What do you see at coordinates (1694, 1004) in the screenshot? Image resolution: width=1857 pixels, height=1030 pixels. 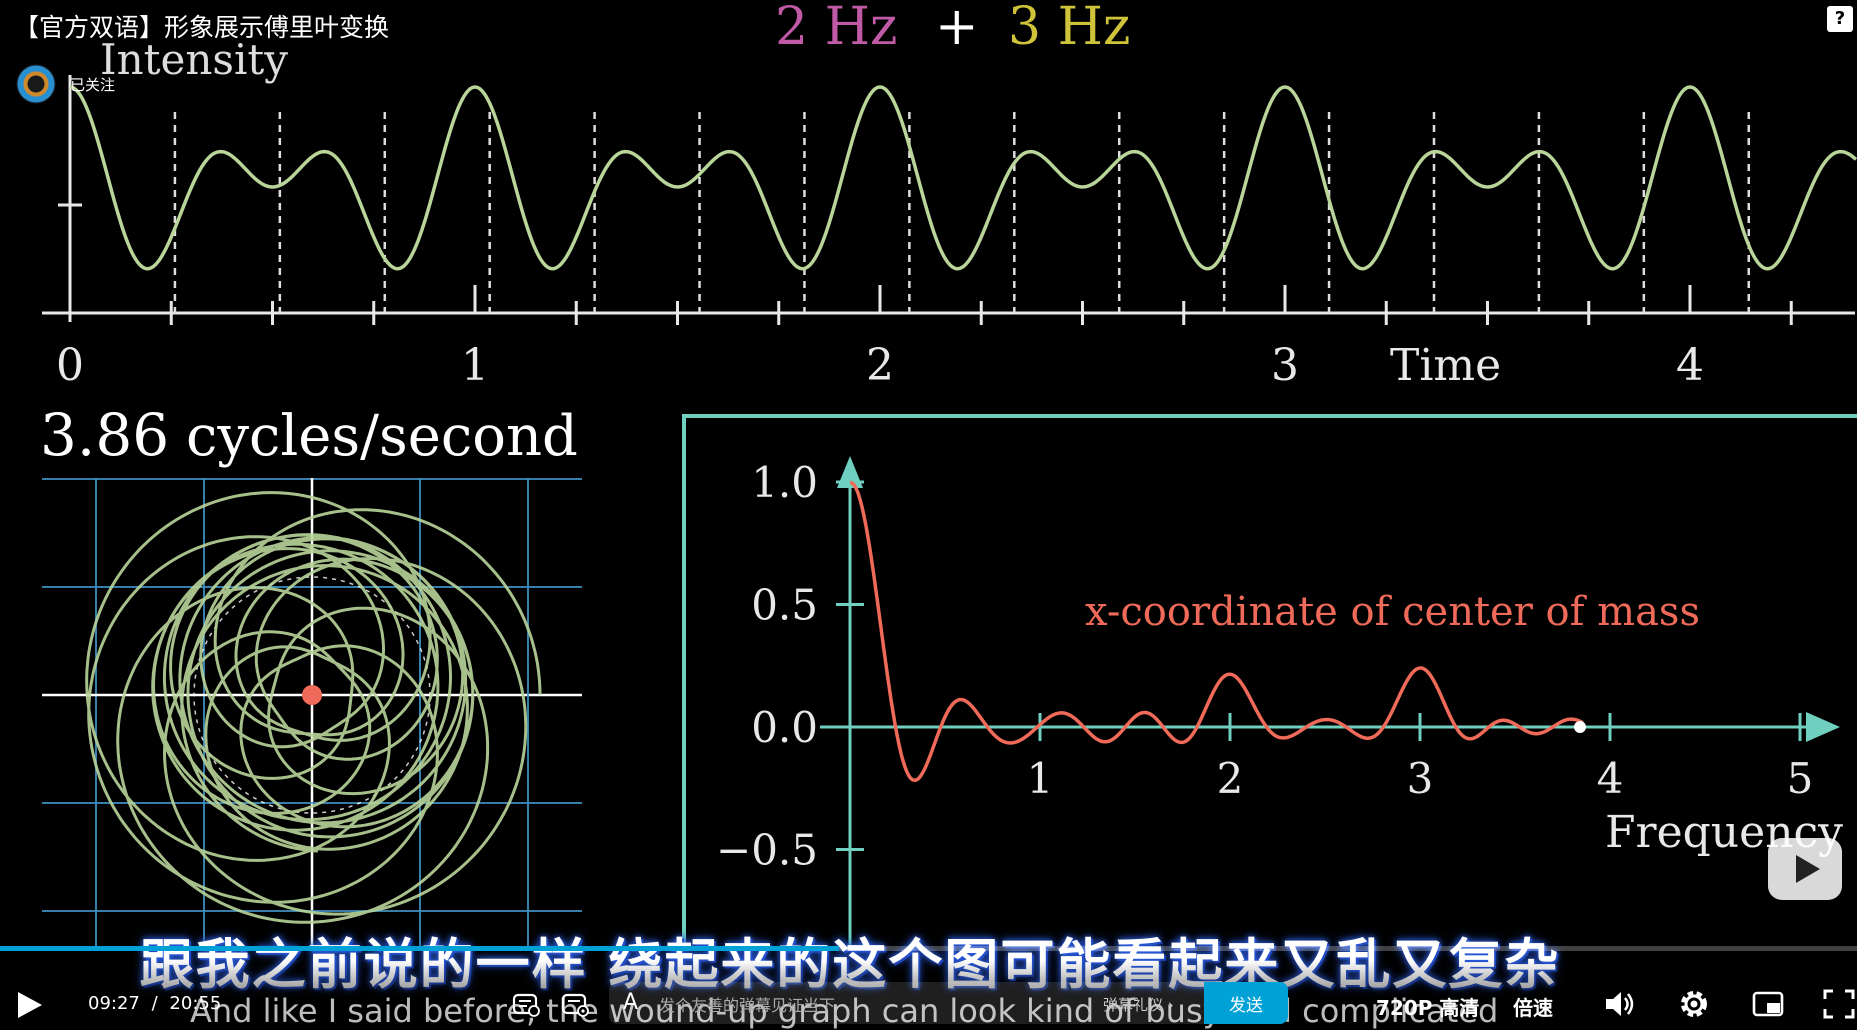 I see `settings-gear-icon` at bounding box center [1694, 1004].